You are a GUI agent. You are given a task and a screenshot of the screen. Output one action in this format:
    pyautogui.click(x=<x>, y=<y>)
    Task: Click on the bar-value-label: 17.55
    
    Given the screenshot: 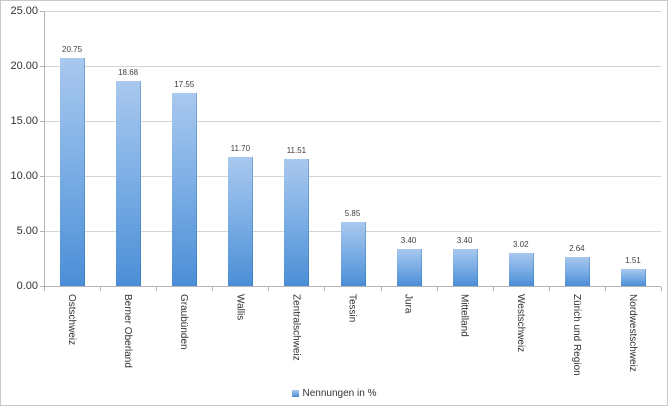 What is the action you would take?
    pyautogui.click(x=184, y=84)
    